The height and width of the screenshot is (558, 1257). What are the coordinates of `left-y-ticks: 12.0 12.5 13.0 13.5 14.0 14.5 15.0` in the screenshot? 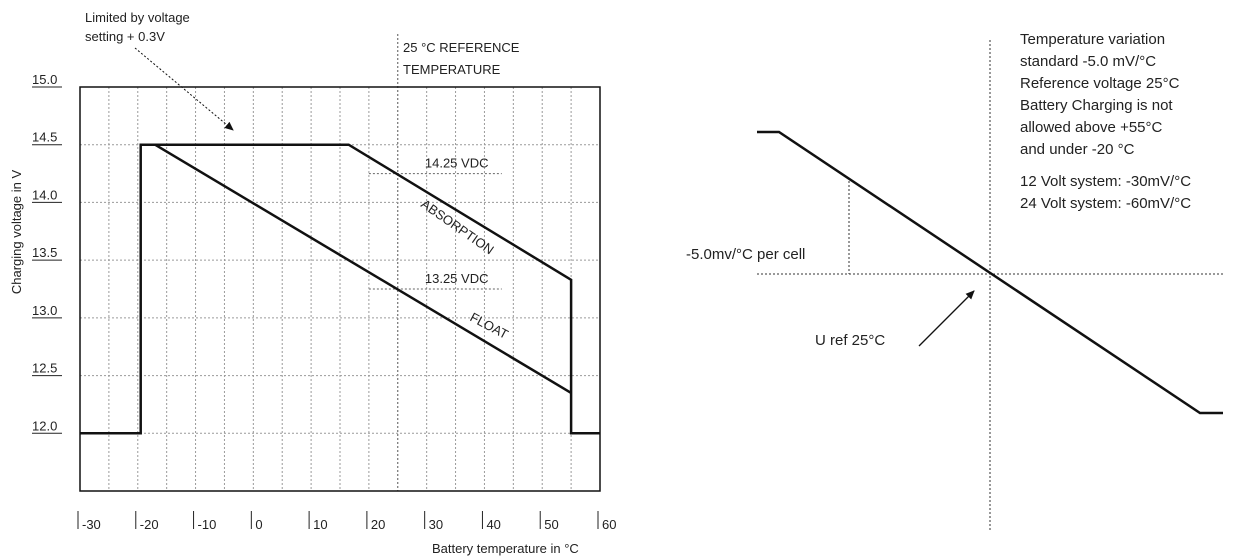 It's located at (47, 253).